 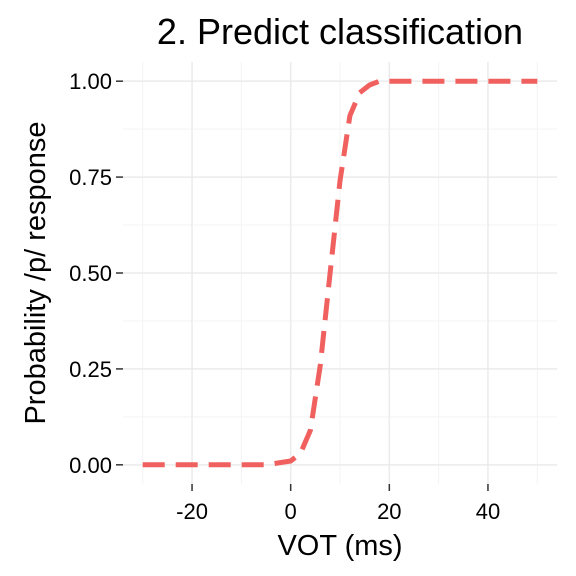 I want to click on chart-title: 2. Predict classification, so click(x=340, y=31).